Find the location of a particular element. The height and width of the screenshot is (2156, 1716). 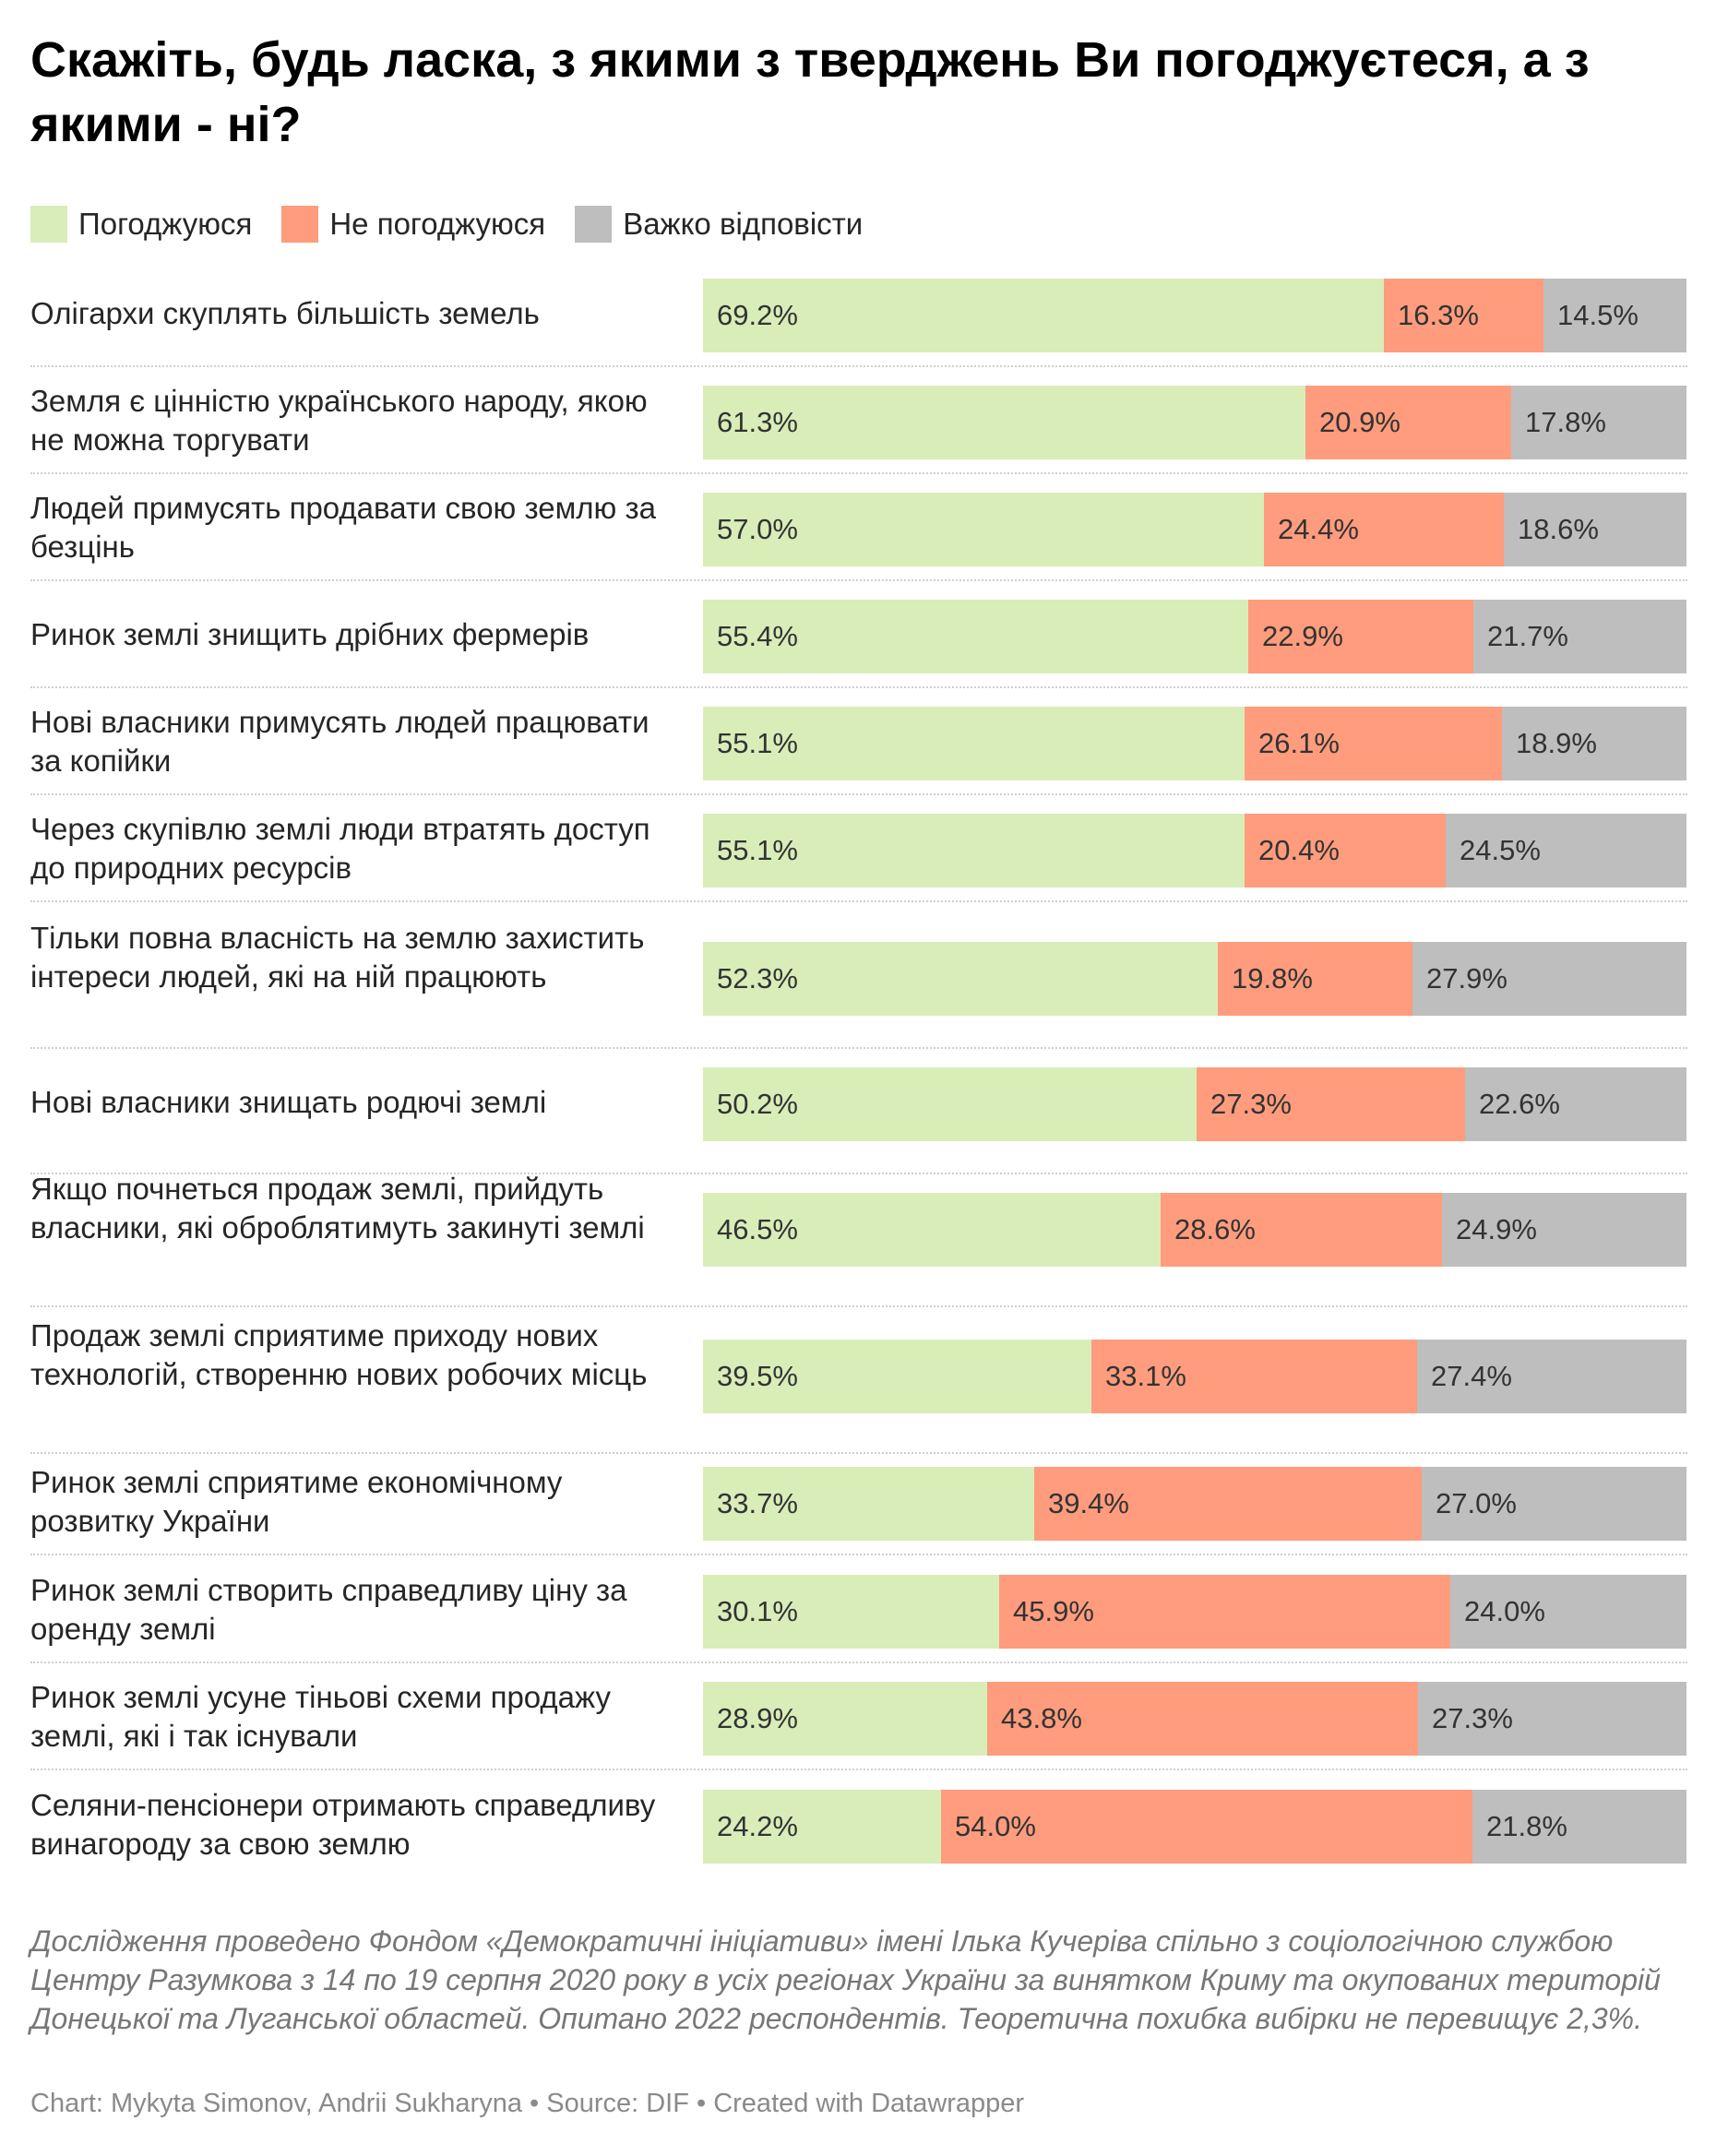

data-label-disagree: 24.4% is located at coordinates (1319, 529).